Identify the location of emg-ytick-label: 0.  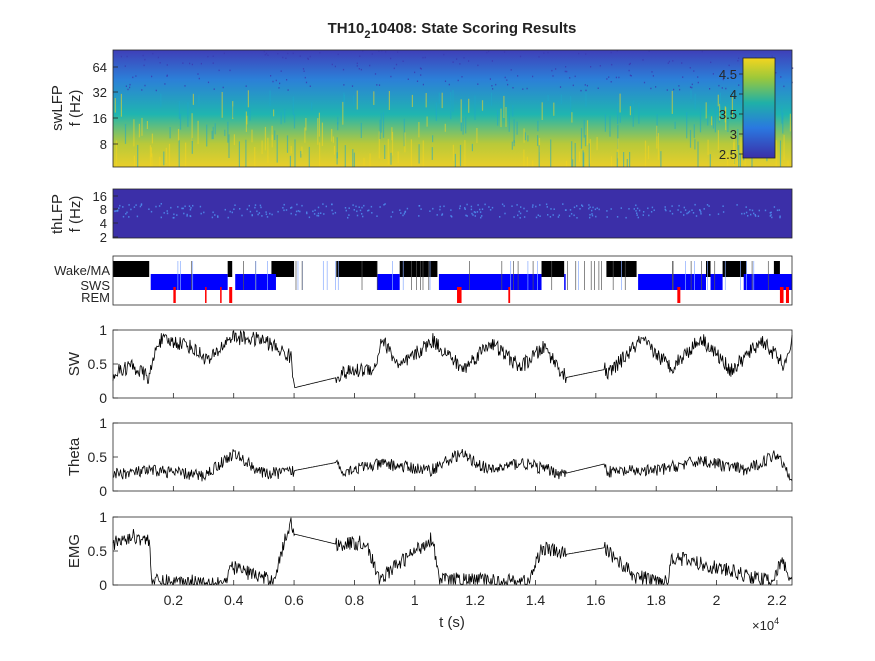
(103, 585).